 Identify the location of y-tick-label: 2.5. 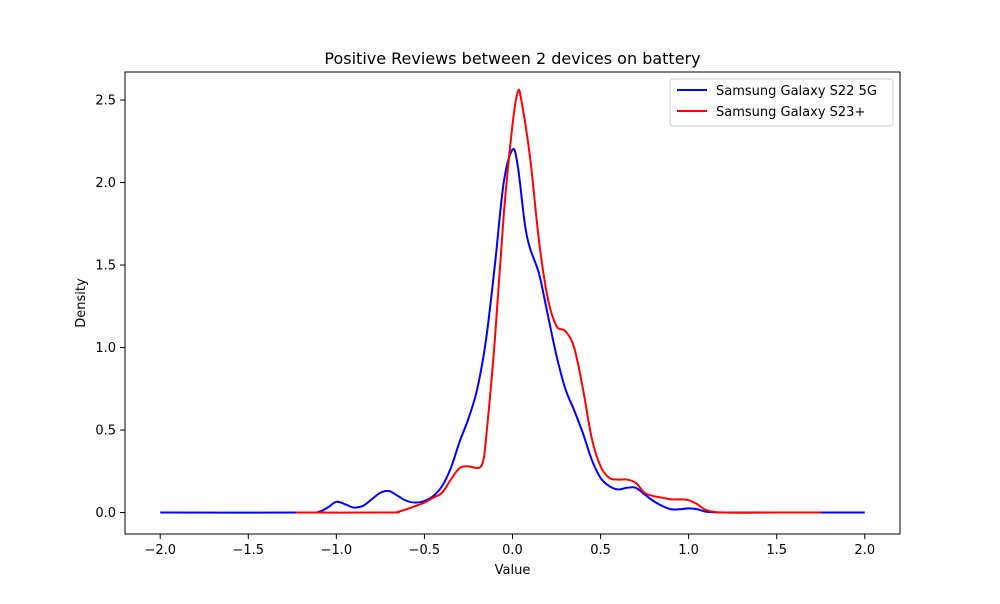
(105, 101).